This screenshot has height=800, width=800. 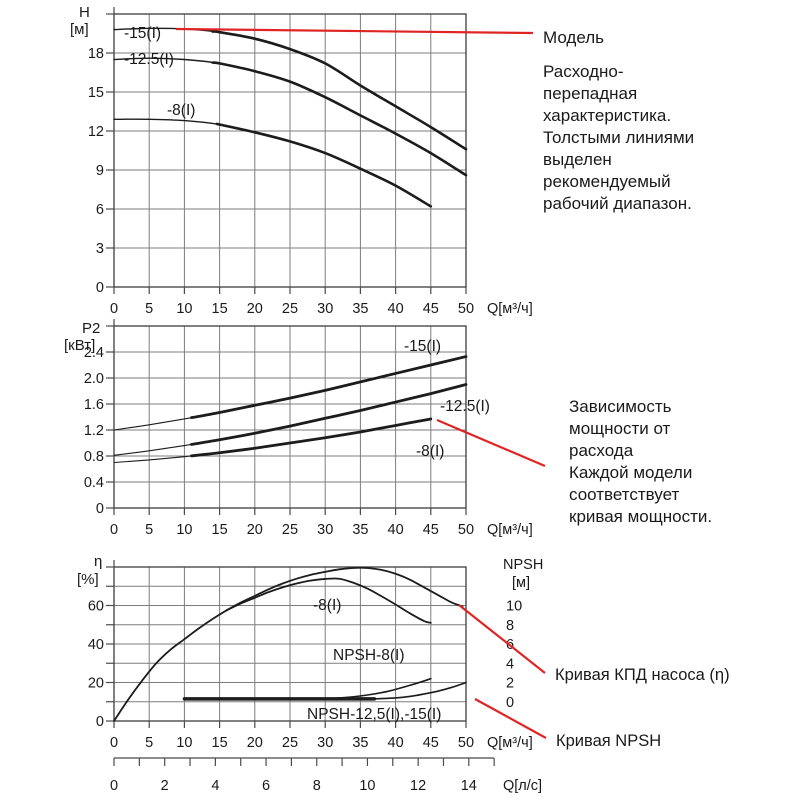 What do you see at coordinates (583, 71) in the screenshot?
I see `annotation-line: Расходно-` at bounding box center [583, 71].